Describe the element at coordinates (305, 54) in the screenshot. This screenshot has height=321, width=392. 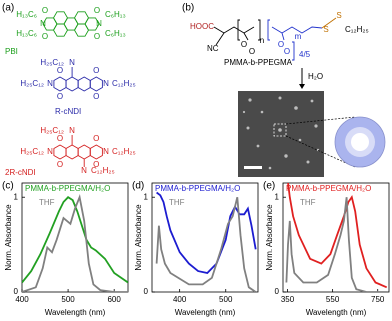
I see `polymer-label: 4/5` at that location.